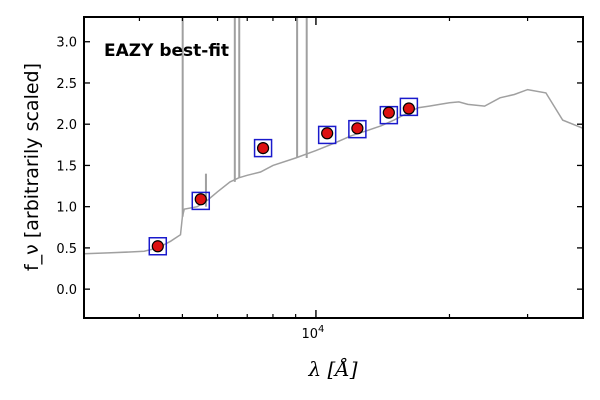 This screenshot has width=600, height=400. Describe the element at coordinates (66, 125) in the screenshot. I see `y-tick-label: 2.0` at that location.